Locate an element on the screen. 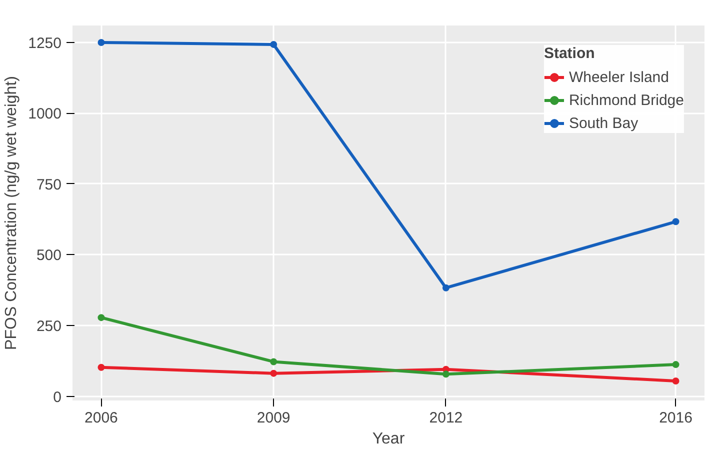  legend-title: Station is located at coordinates (570, 53).